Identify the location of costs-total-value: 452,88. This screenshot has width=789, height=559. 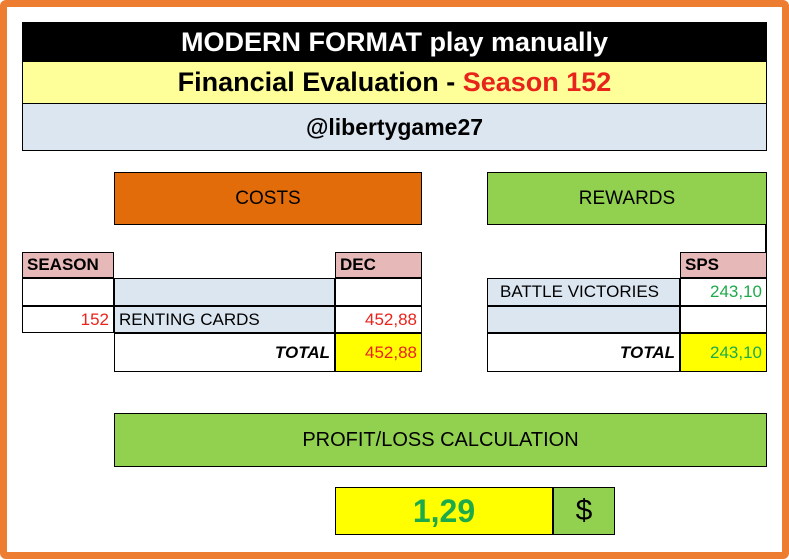
(378, 352).